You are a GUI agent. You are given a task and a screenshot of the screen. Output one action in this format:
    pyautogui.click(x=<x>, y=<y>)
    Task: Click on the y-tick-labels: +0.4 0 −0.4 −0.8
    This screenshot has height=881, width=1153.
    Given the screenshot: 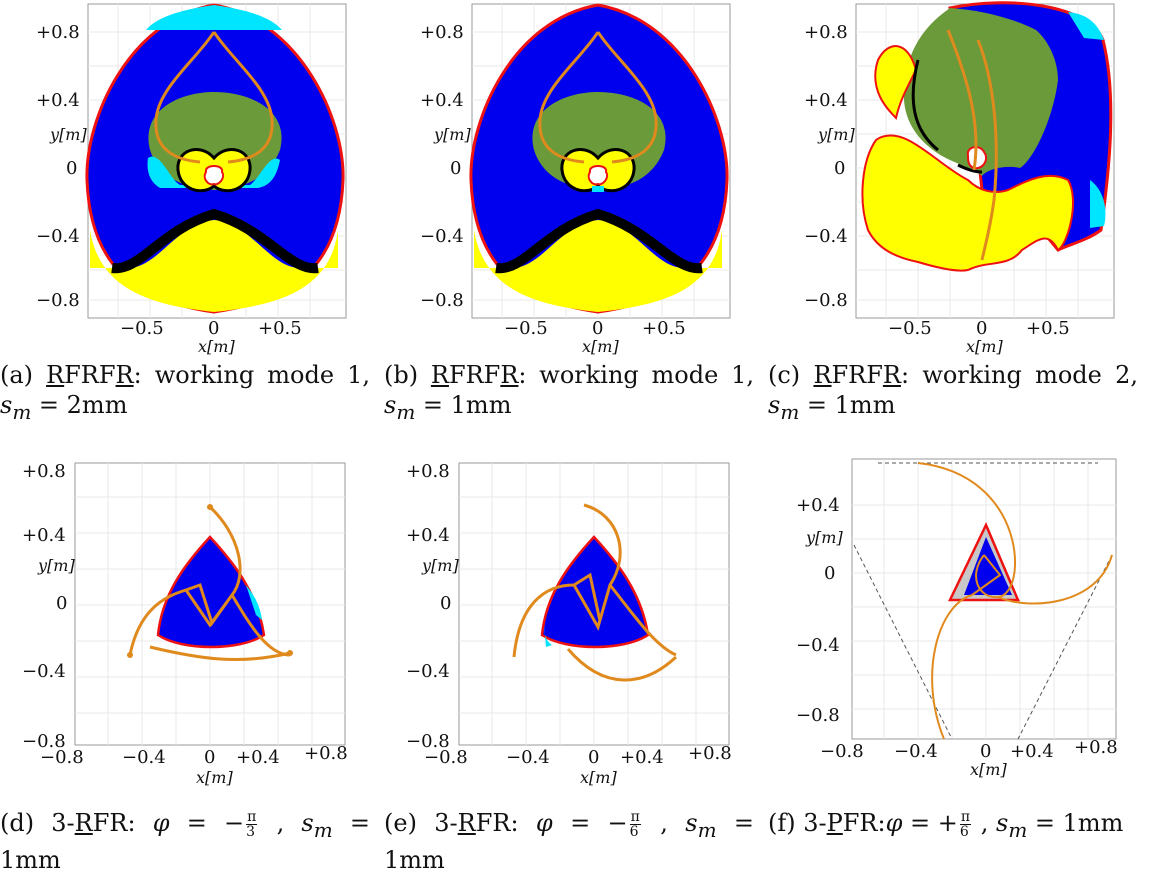 What is the action you would take?
    pyautogui.click(x=818, y=610)
    